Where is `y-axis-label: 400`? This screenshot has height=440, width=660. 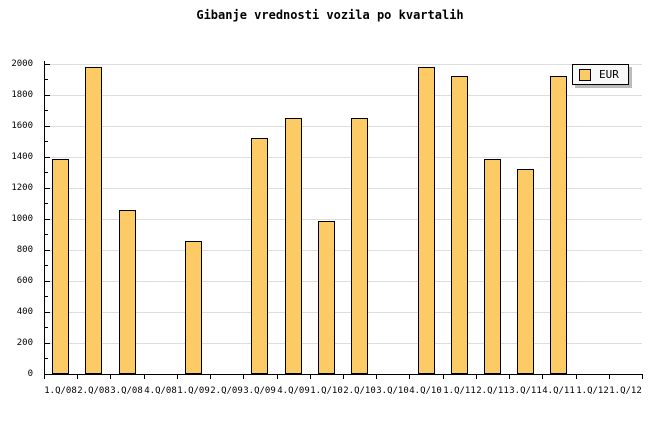 y-axis-label: 400 is located at coordinates (24, 312).